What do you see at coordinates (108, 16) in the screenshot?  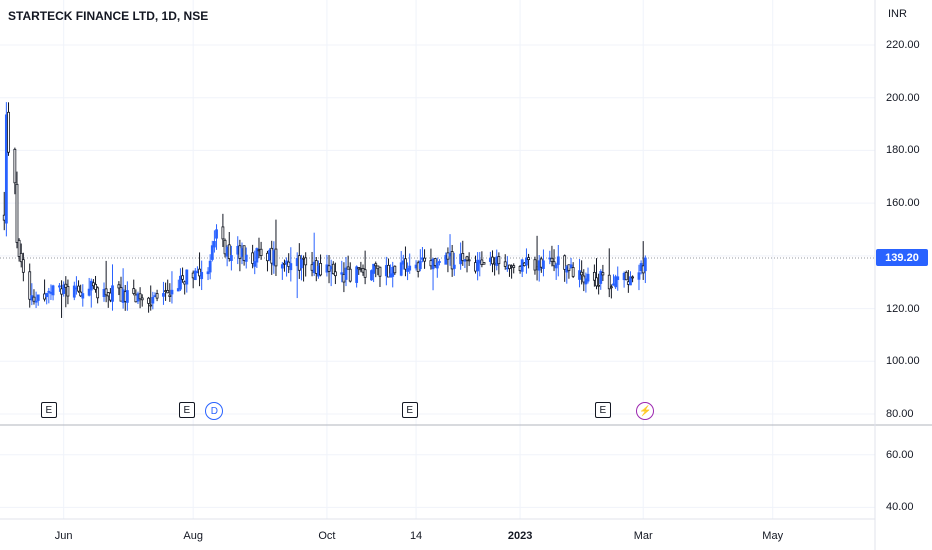 I see `chart-title: STARTECK FINANCE LTD, 1D, NSE` at bounding box center [108, 16].